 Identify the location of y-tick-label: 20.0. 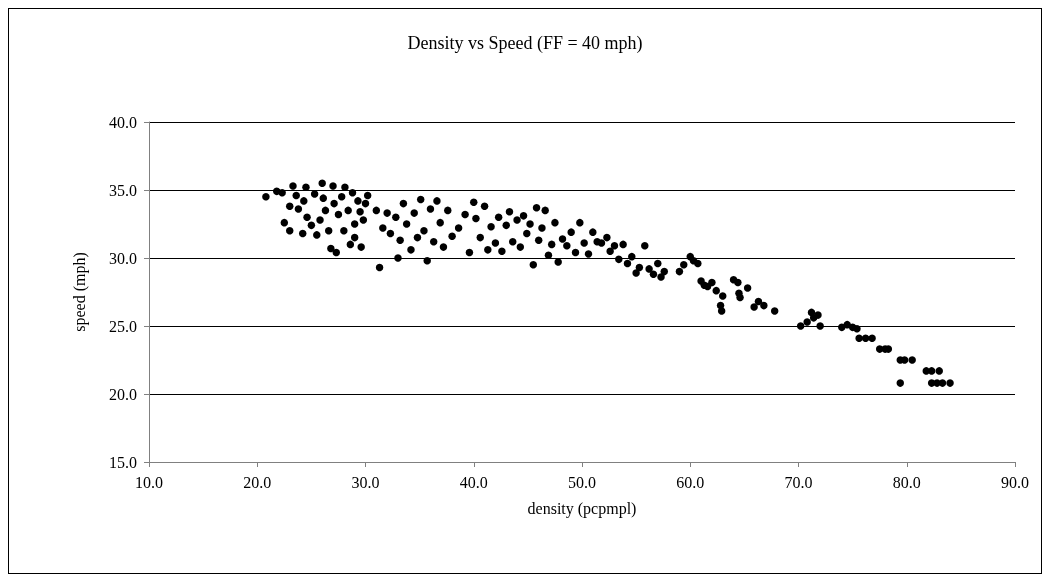
(123, 394).